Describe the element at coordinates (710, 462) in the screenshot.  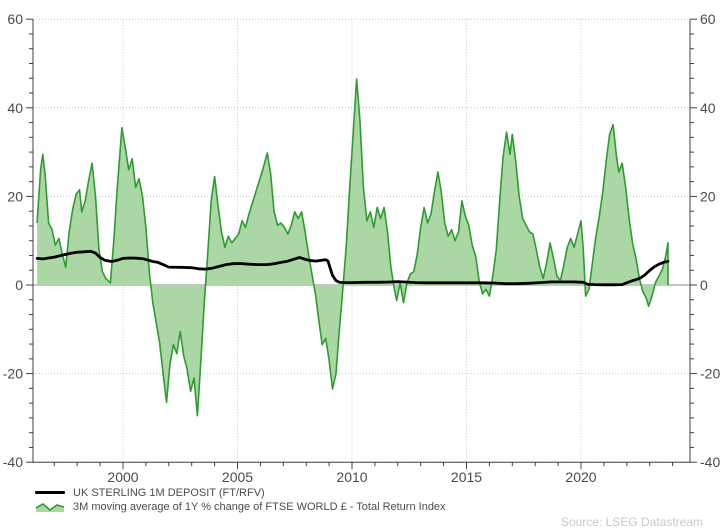
I see `y-axis-label-right: -40` at that location.